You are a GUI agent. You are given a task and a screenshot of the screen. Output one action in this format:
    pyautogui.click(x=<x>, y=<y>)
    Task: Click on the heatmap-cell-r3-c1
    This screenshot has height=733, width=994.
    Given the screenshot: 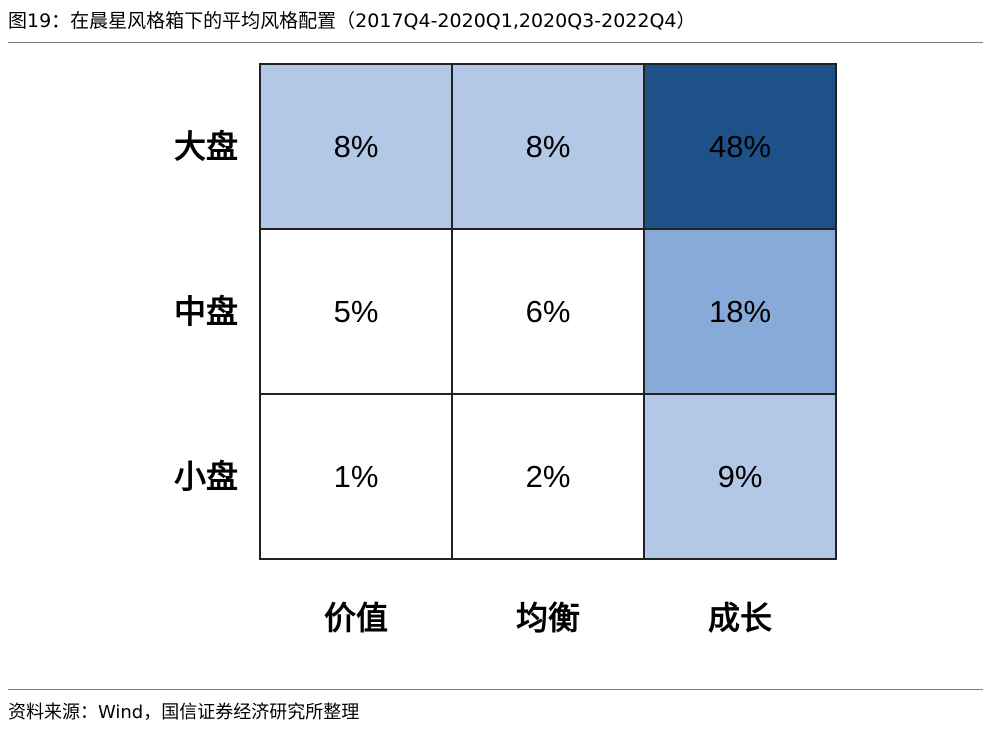 What is the action you would take?
    pyautogui.click(x=356, y=476)
    